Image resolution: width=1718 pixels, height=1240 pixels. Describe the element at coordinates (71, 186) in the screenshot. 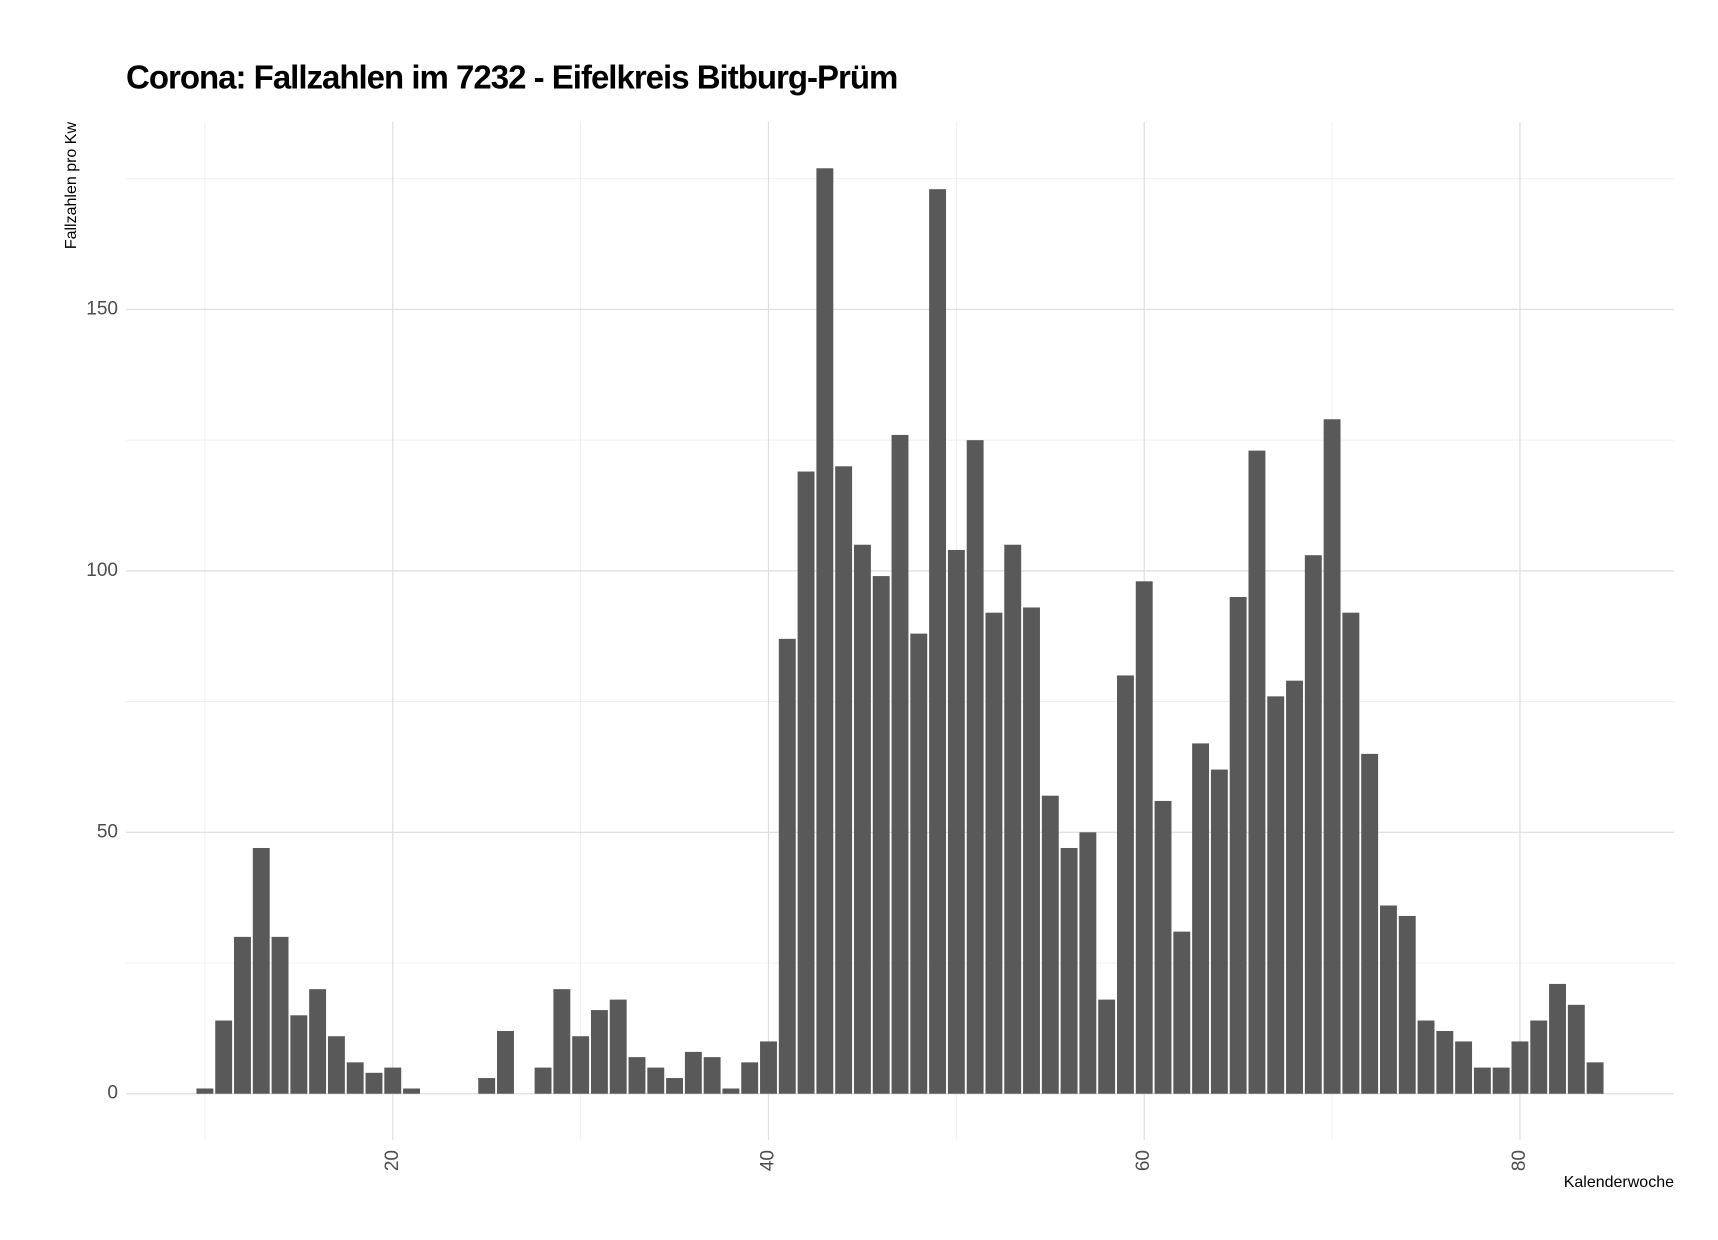

I see `y-axis-label: Fallzahlen pro Kw` at that location.